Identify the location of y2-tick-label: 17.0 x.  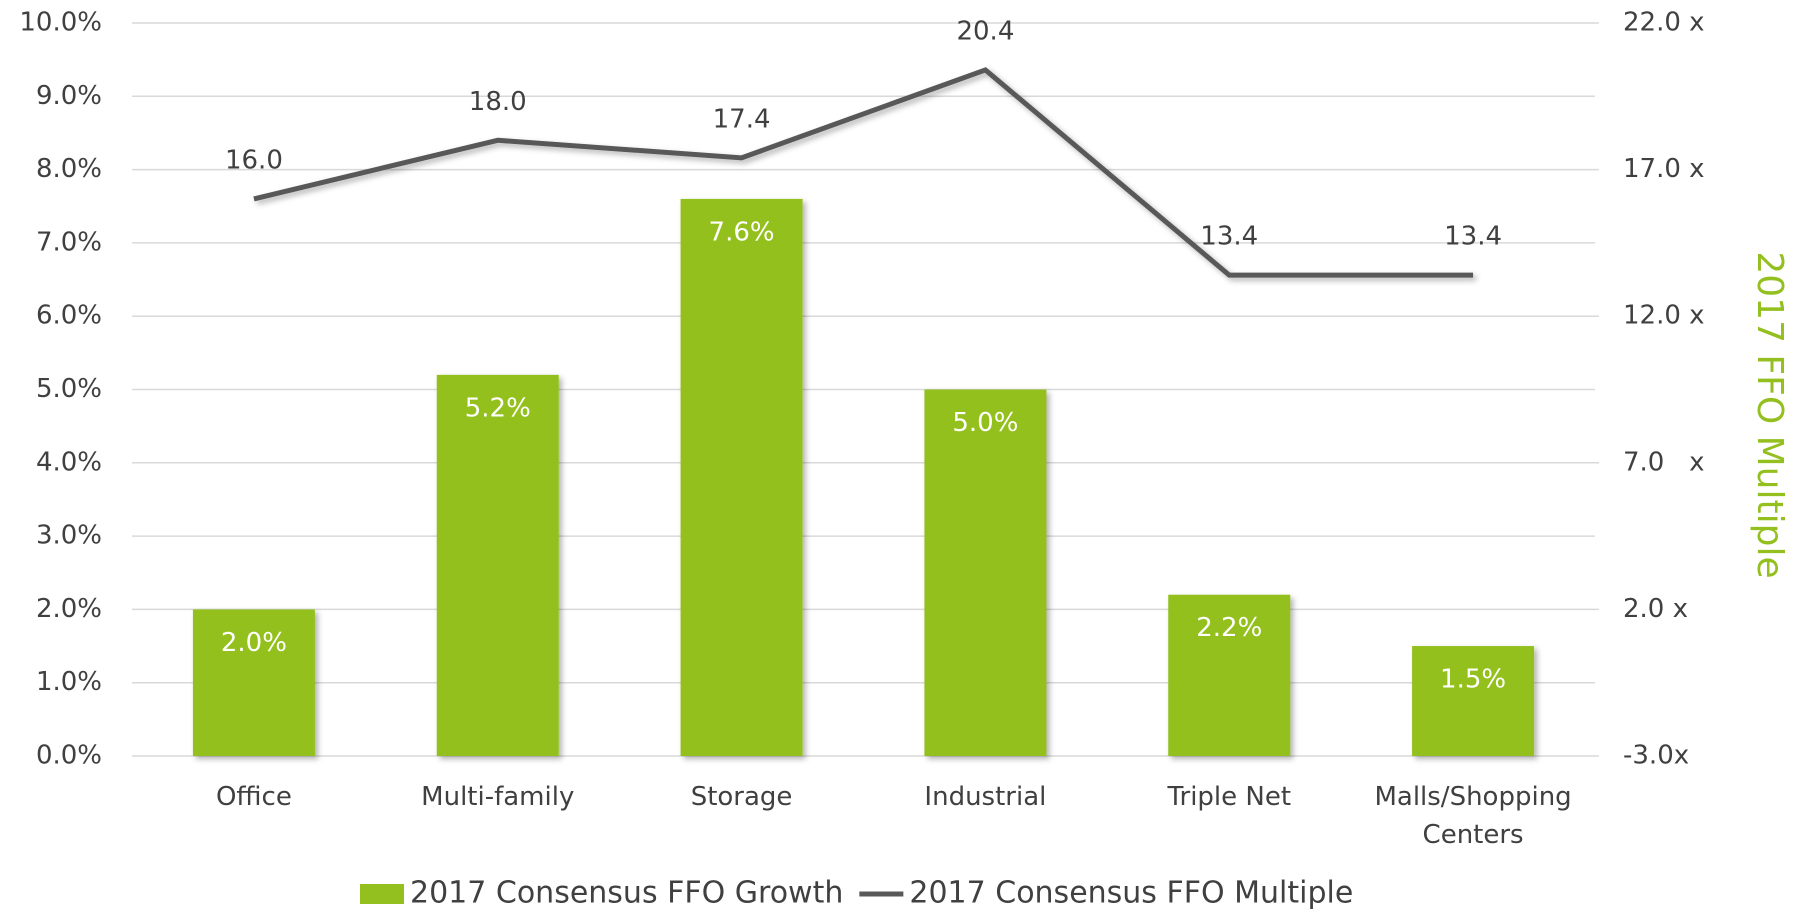
(1664, 169).